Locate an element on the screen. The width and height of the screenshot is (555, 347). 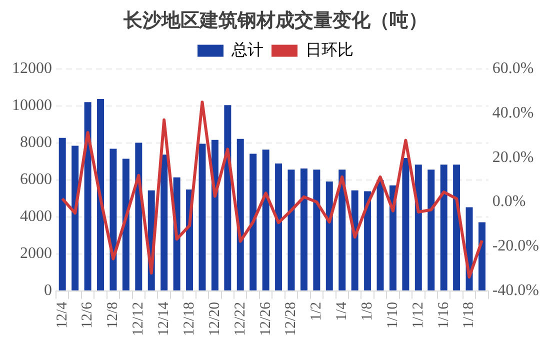
x-tick-label: 12/8 is located at coordinates (113, 315).